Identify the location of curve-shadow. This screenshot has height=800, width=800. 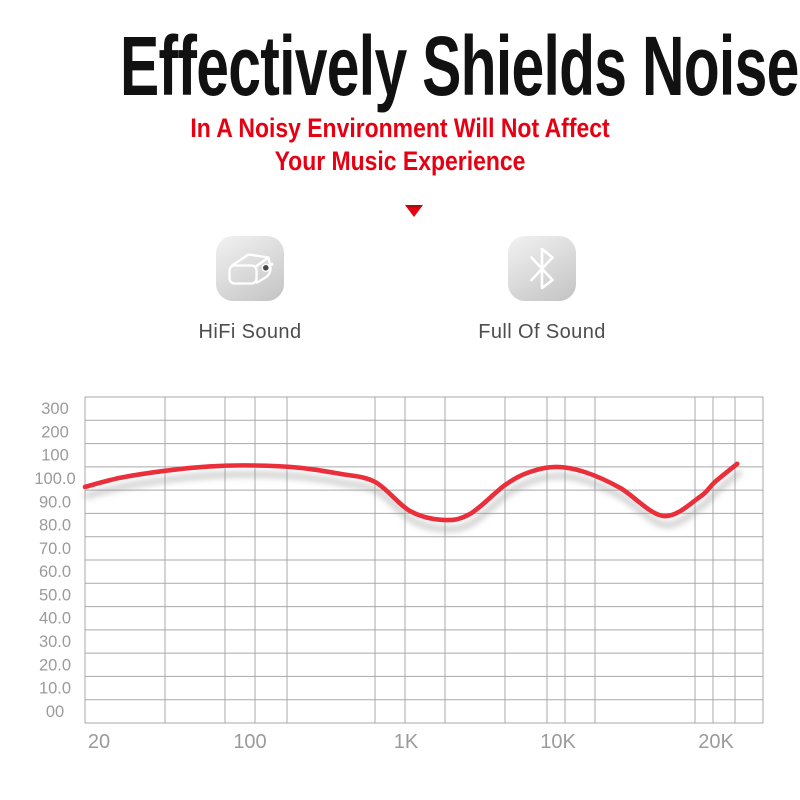
(413, 501).